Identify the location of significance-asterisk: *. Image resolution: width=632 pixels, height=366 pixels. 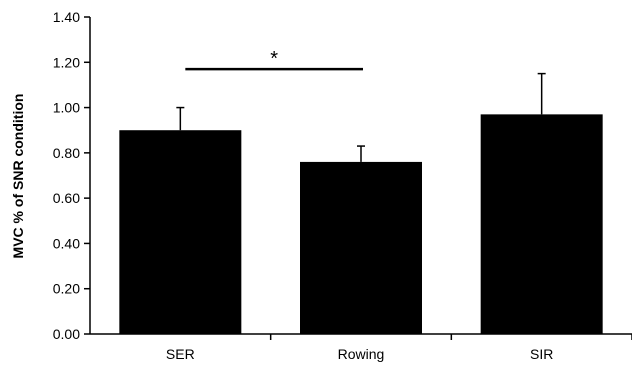
(274, 59).